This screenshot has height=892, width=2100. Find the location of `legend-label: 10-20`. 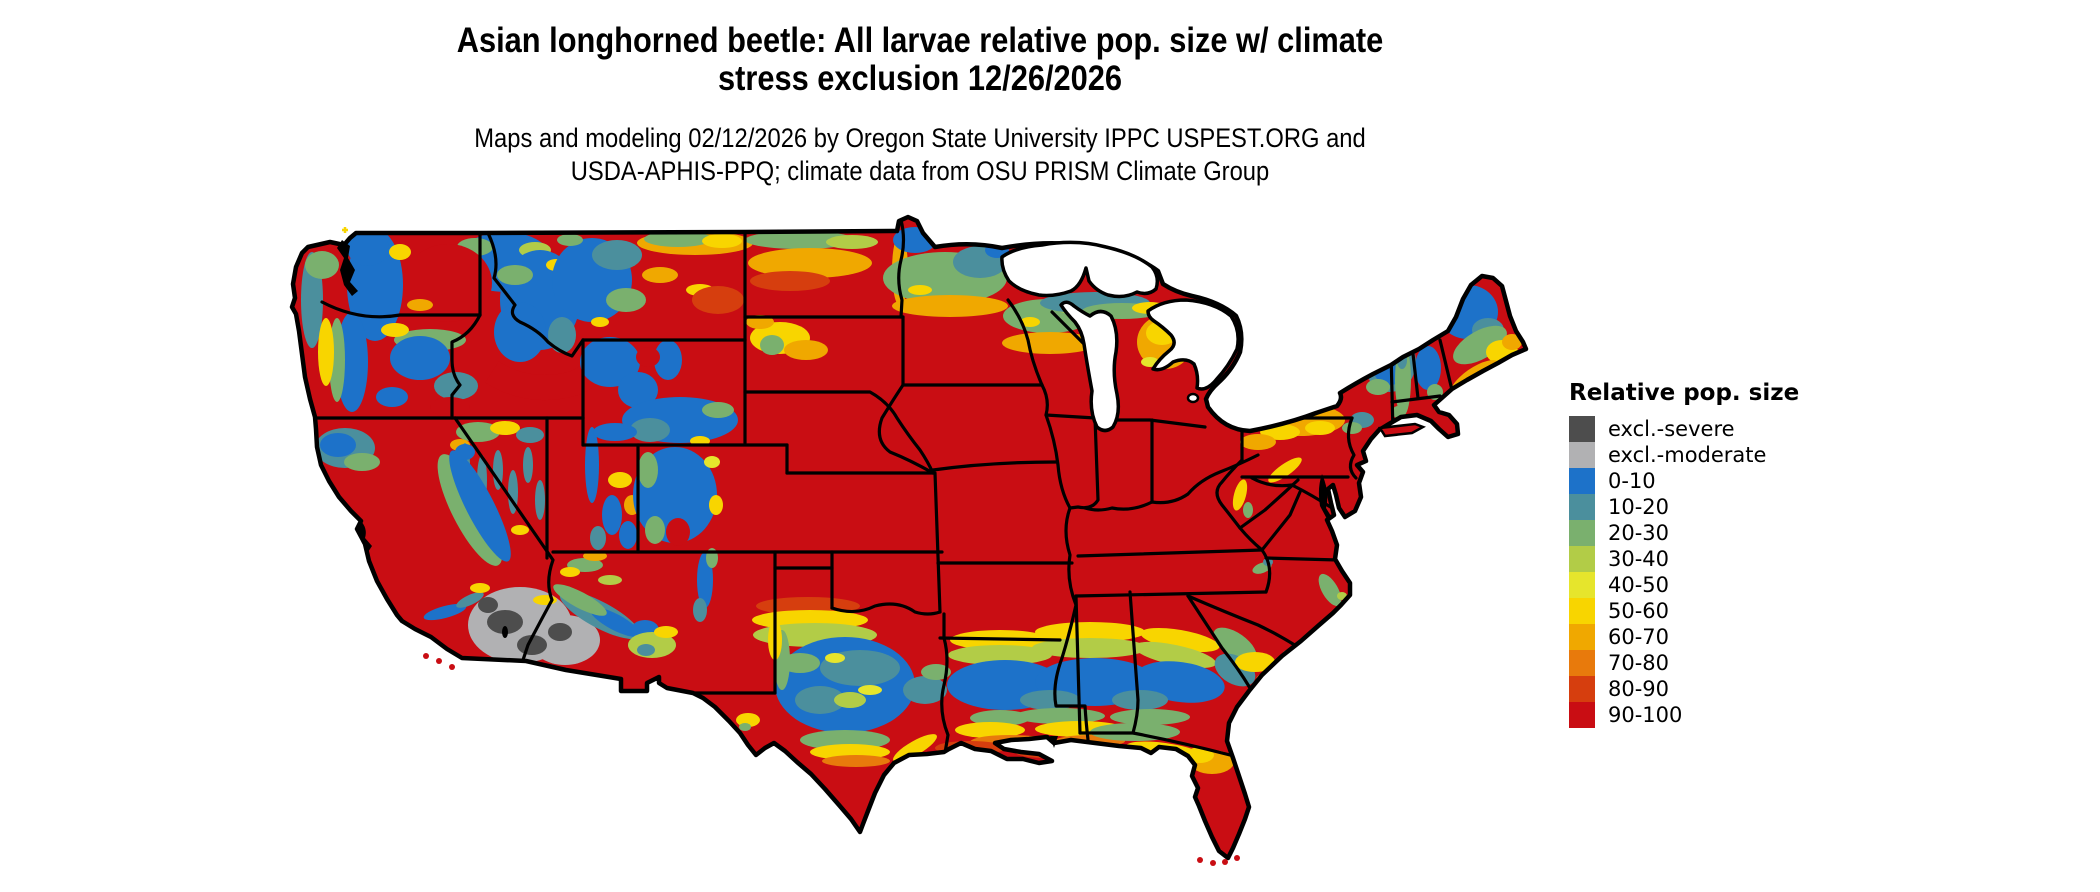

legend-label: 10-20 is located at coordinates (1639, 507).